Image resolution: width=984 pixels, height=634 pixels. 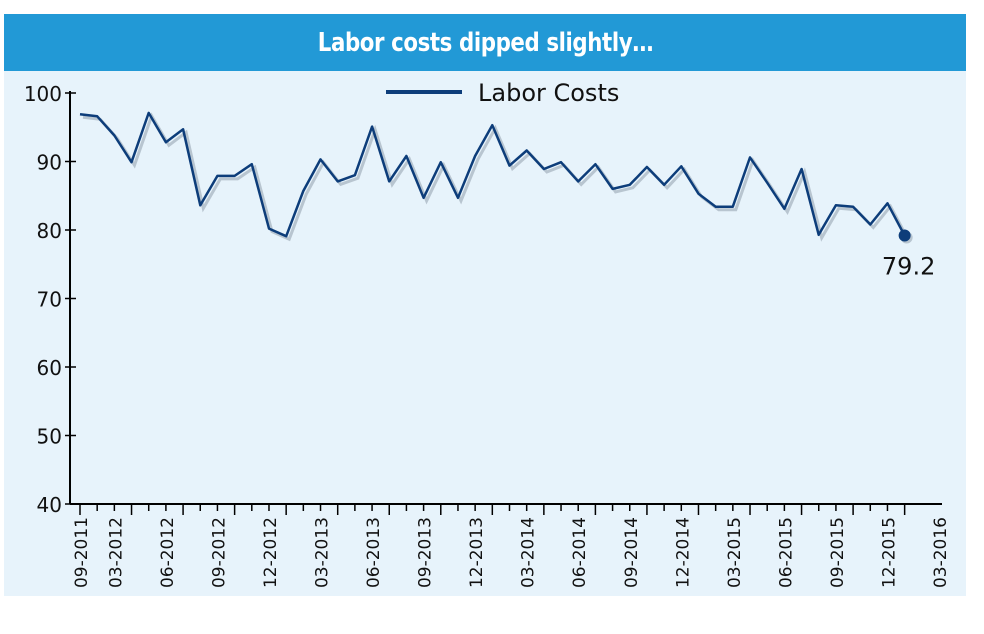 I want to click on end-point-marker, so click(x=904, y=235).